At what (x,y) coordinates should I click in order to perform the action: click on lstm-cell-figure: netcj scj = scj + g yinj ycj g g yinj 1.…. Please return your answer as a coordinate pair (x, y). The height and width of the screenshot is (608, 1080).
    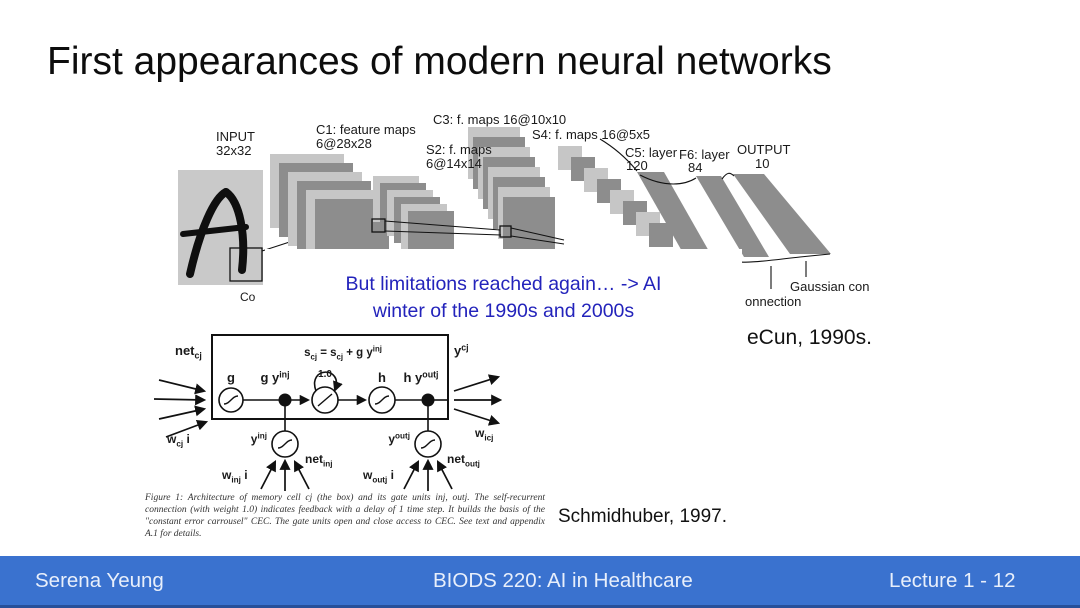
    Looking at the image, I should click on (328, 412).